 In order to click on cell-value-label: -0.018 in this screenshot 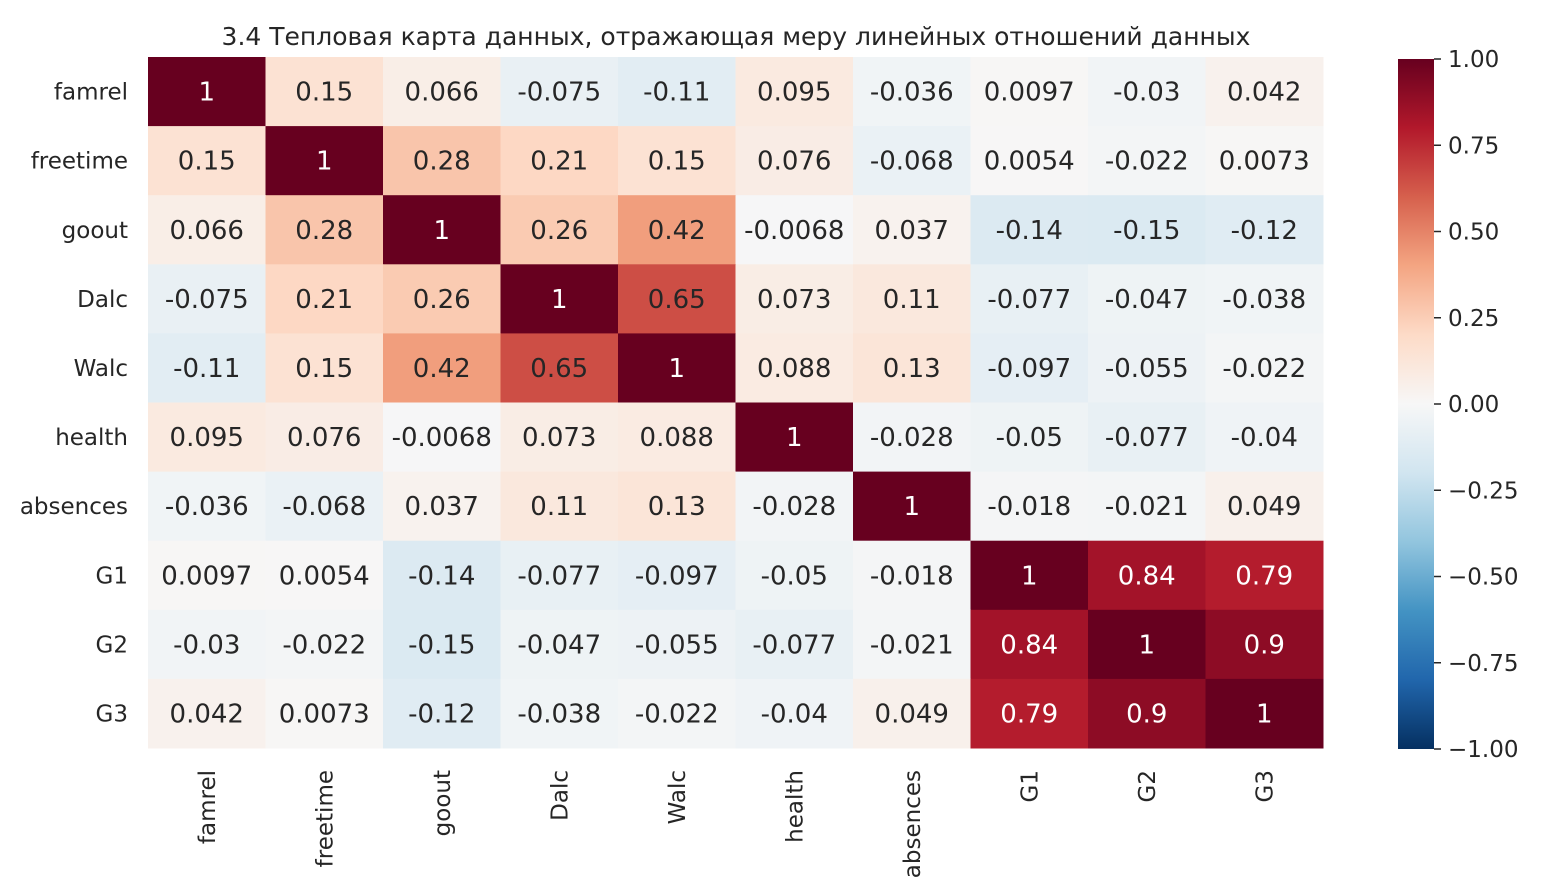, I will do `click(912, 576)`.